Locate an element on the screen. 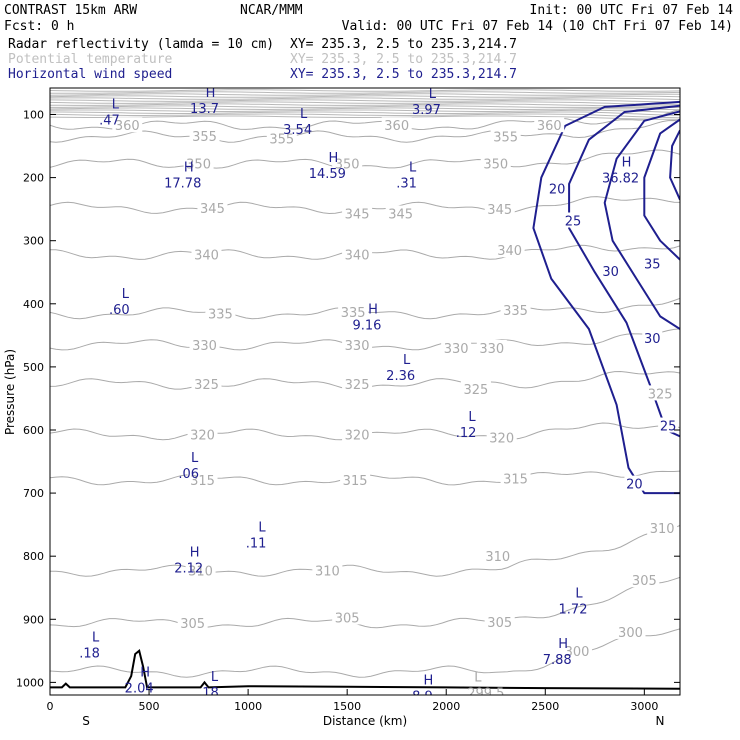 The height and width of the screenshot is (740, 740). y-tick-label: 200 is located at coordinates (33, 178).